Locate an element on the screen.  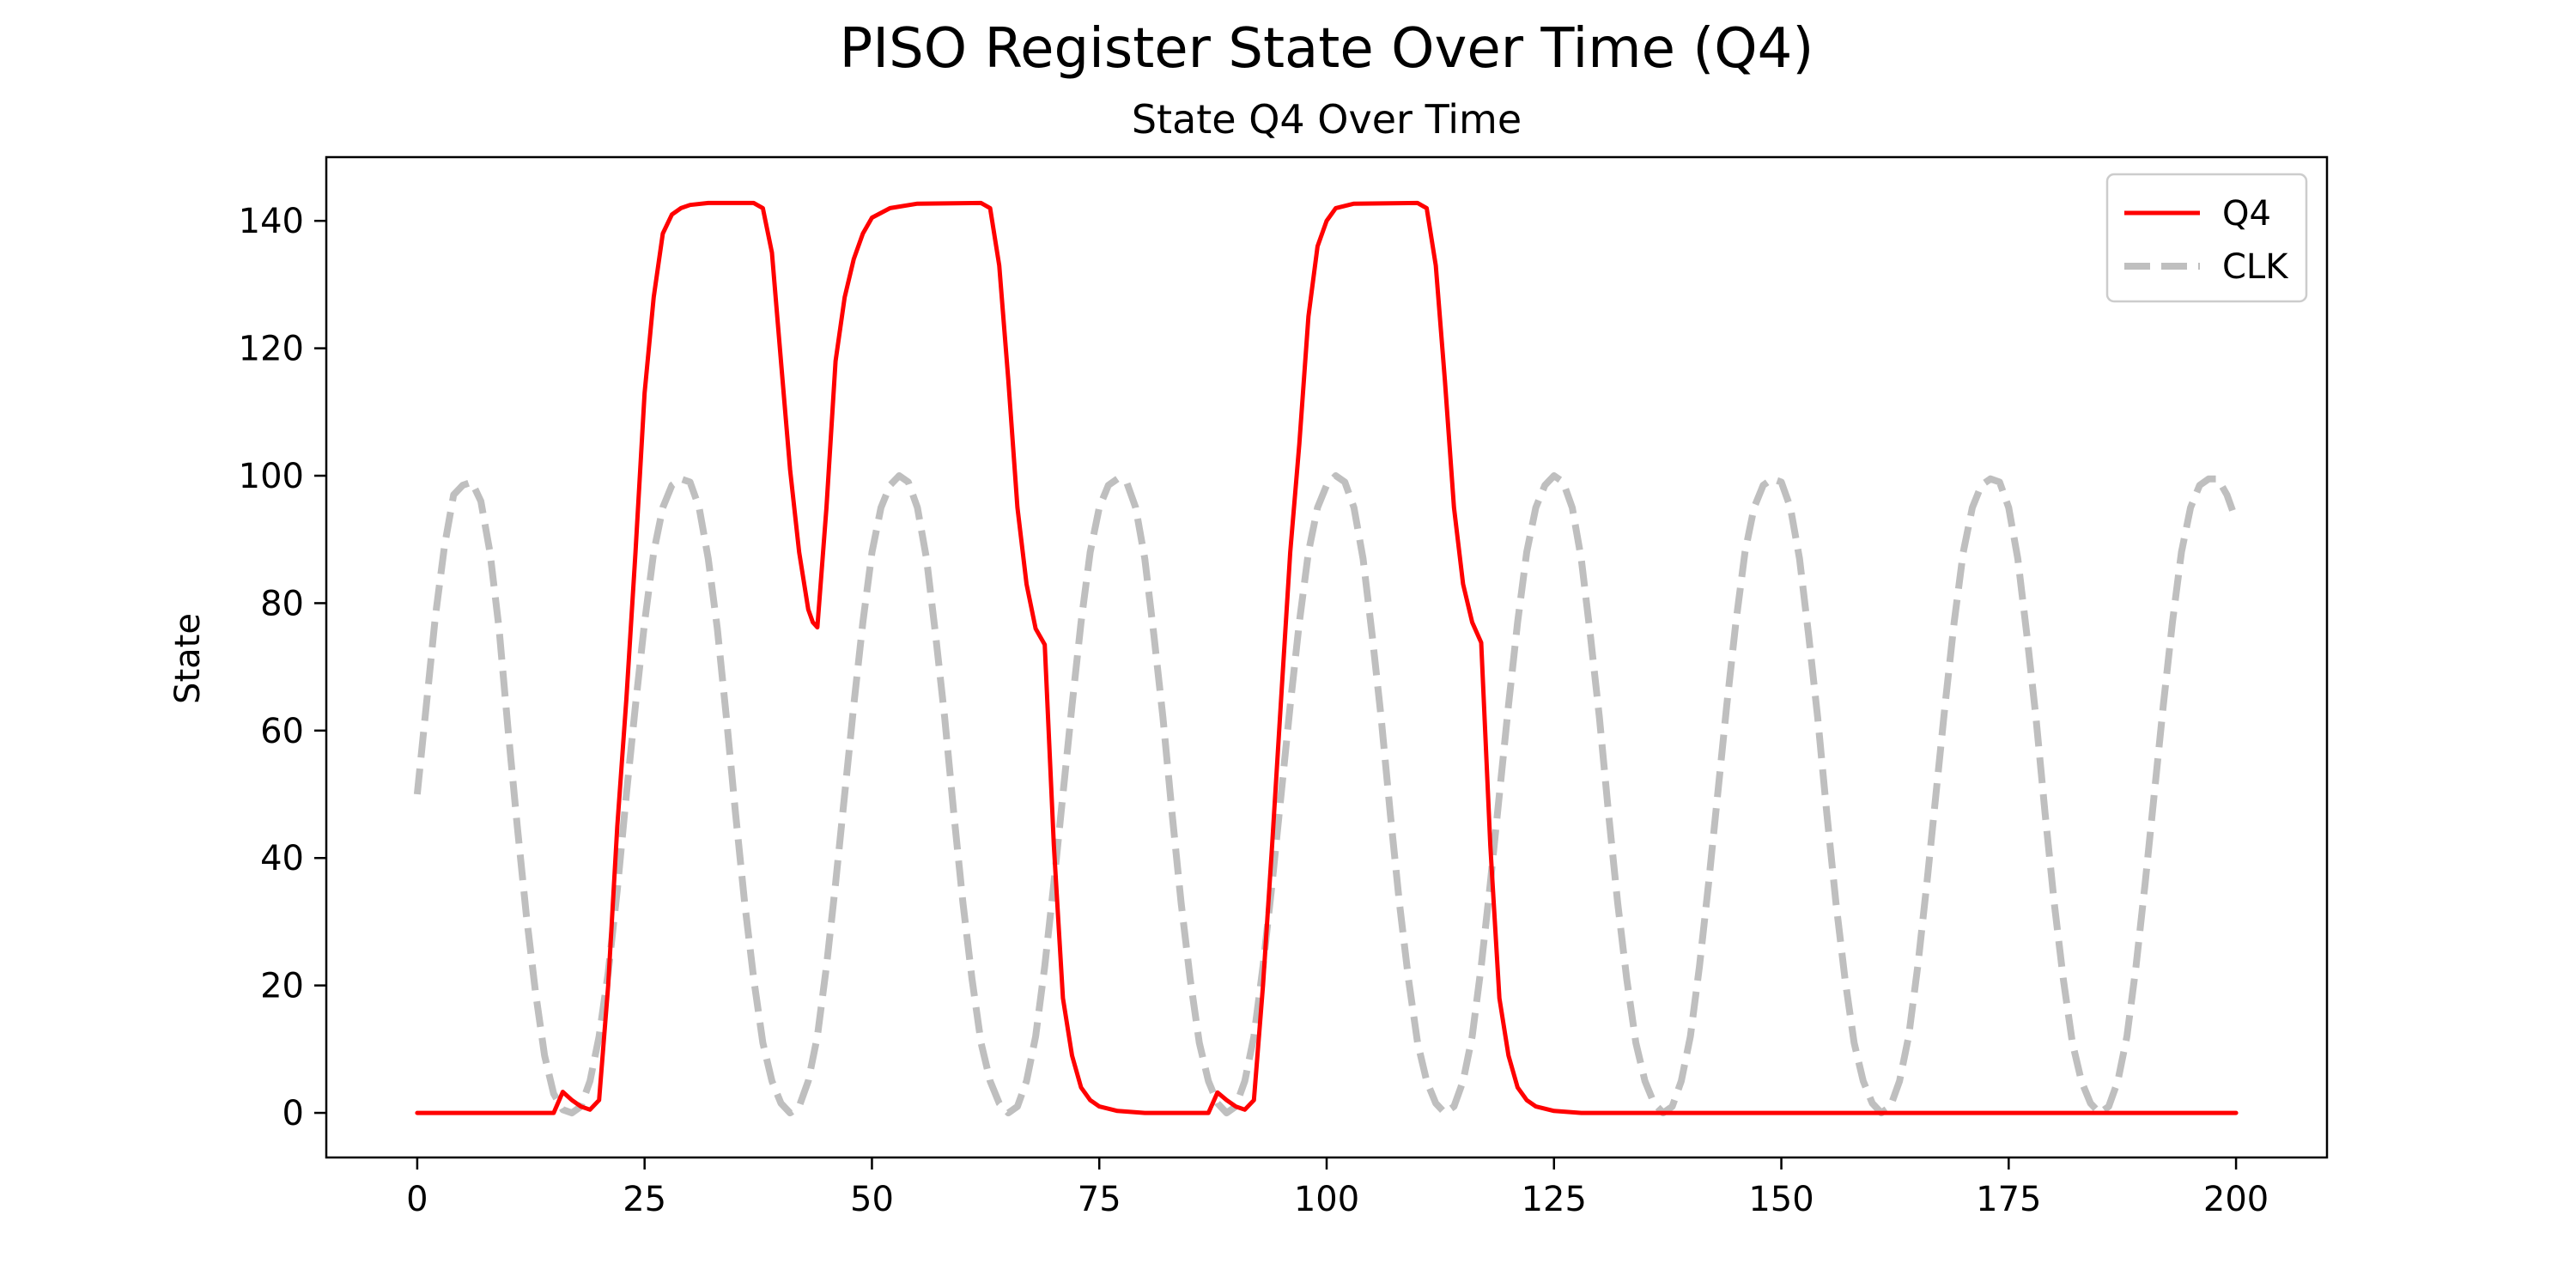
x-tick-label: 200 is located at coordinates (2236, 1199).